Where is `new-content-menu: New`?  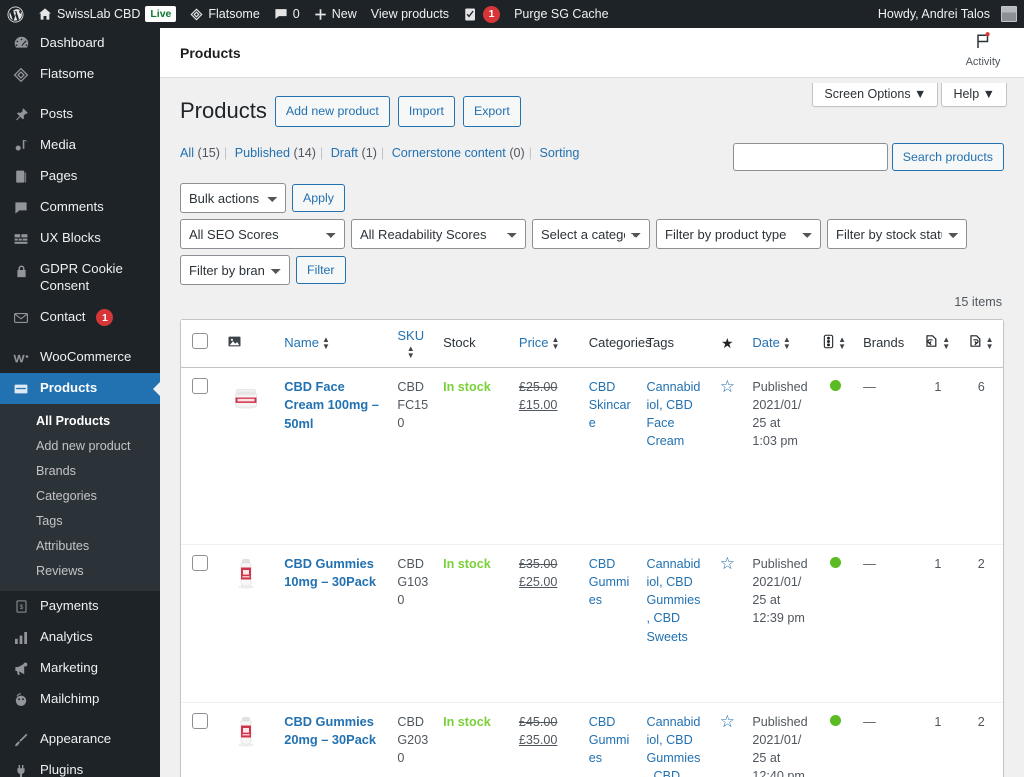
new-content-menu: New is located at coordinates (335, 14).